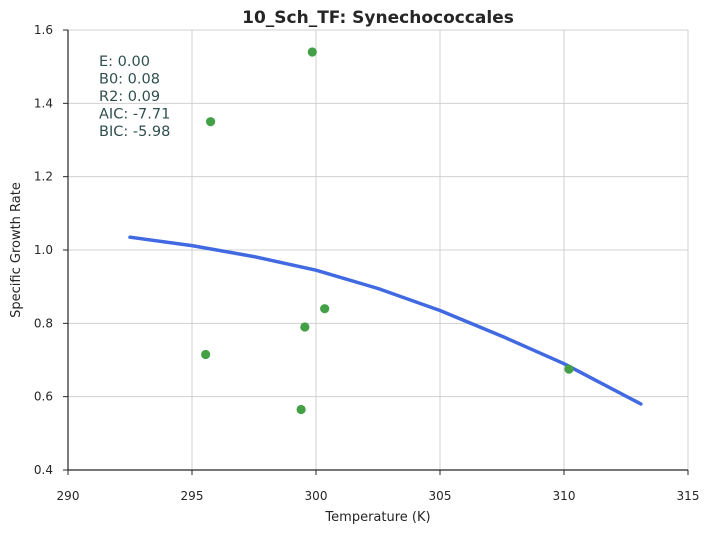 The width and height of the screenshot is (710, 533). I want to click on chart-title: 10_Sch_TF: Synechococcales, so click(378, 18).